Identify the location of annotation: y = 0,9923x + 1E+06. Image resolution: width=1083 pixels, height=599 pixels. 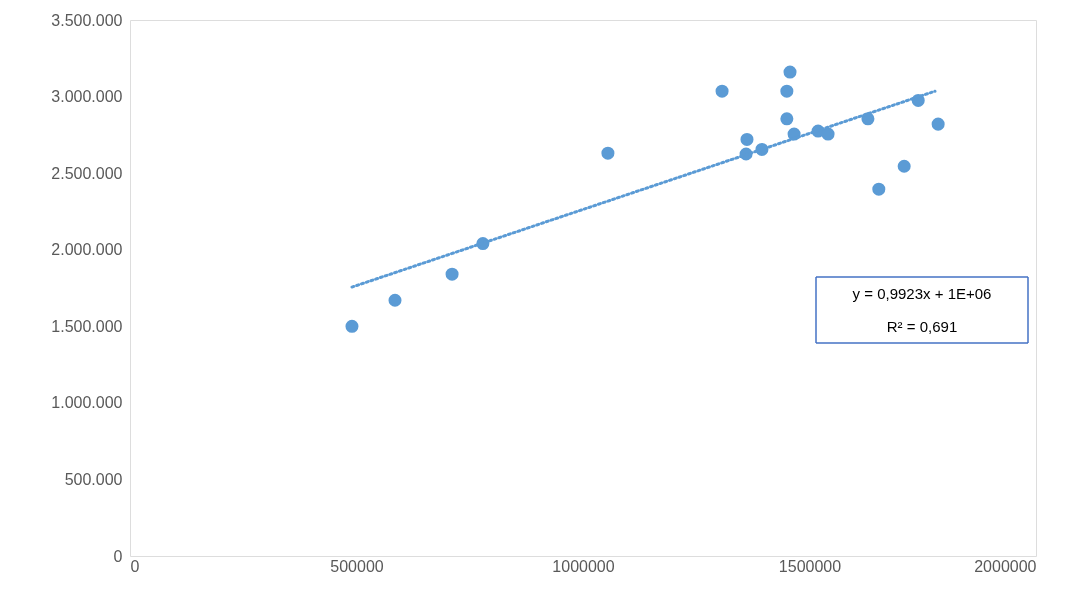
(922, 293).